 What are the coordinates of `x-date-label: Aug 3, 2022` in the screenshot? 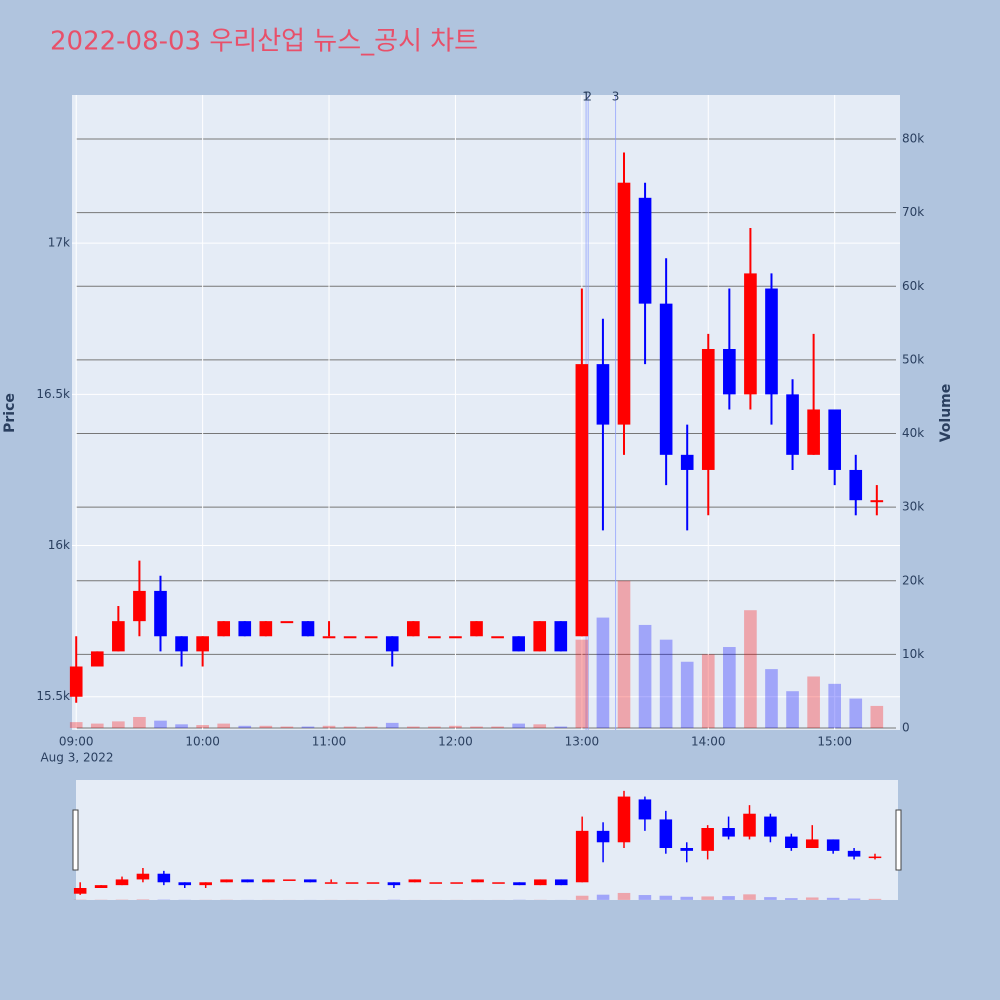 It's located at (76, 758).